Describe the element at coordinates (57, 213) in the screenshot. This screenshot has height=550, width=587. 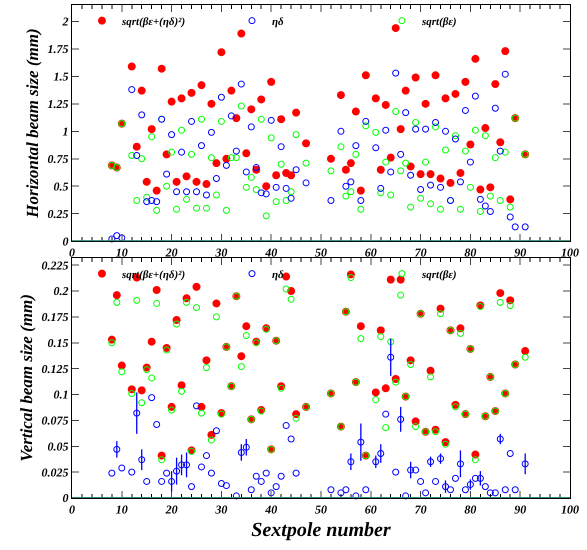
I see `y-tick-label: 0.25` at that location.